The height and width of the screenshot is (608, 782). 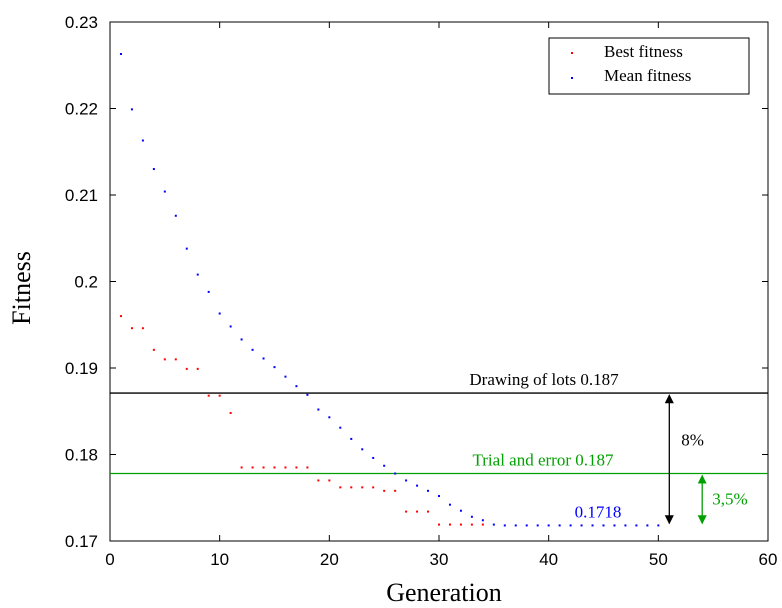 What do you see at coordinates (81, 195) in the screenshot?
I see `y-tick-label: 0.21` at bounding box center [81, 195].